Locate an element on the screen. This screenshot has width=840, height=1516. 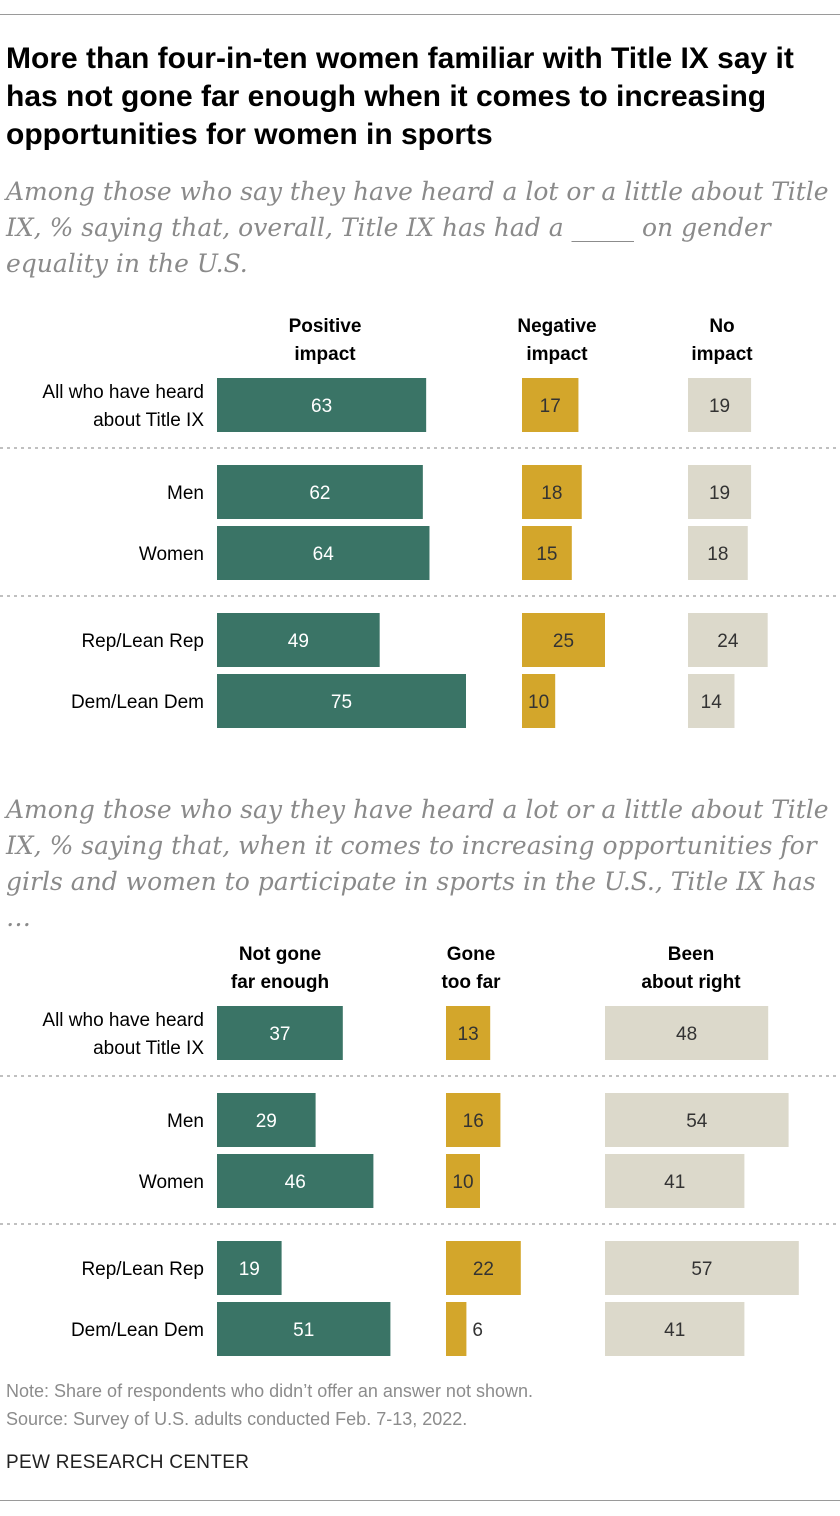
chart-2-series-label: Been about right is located at coordinates (691, 968).